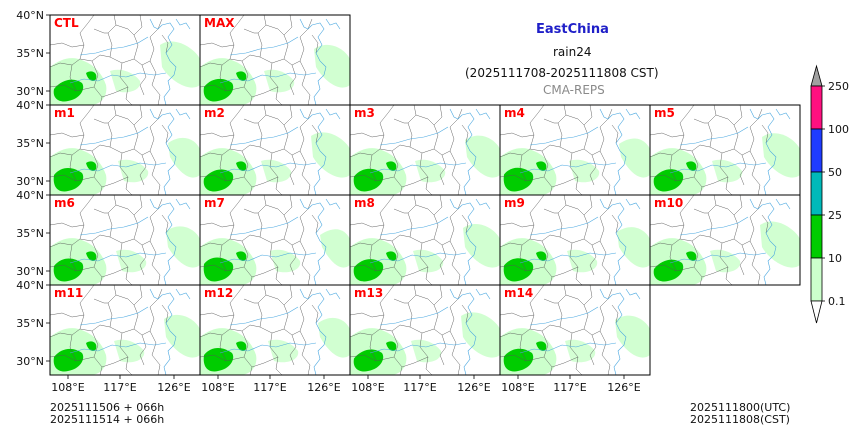 The width and height of the screenshot is (860, 437). I want to click on panel-label: m9, so click(514, 203).